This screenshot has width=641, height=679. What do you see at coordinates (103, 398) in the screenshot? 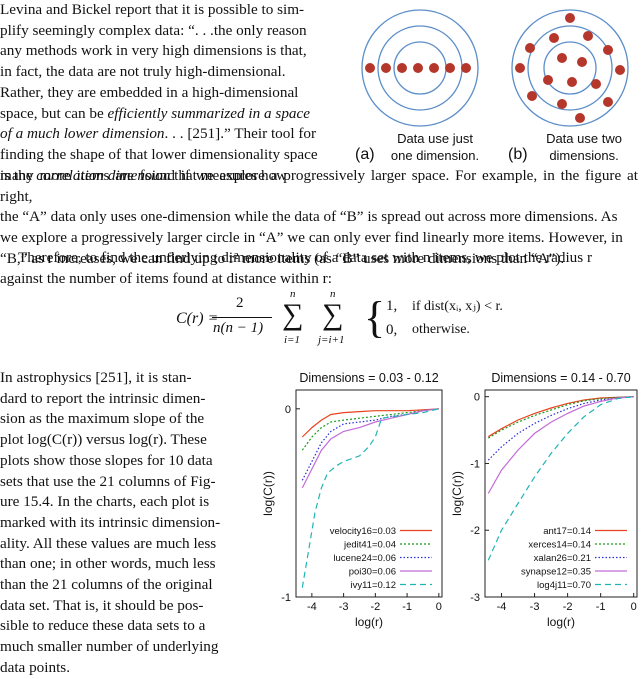
I see `text-line: dard to report the intrinsic dimen-` at bounding box center [103, 398].